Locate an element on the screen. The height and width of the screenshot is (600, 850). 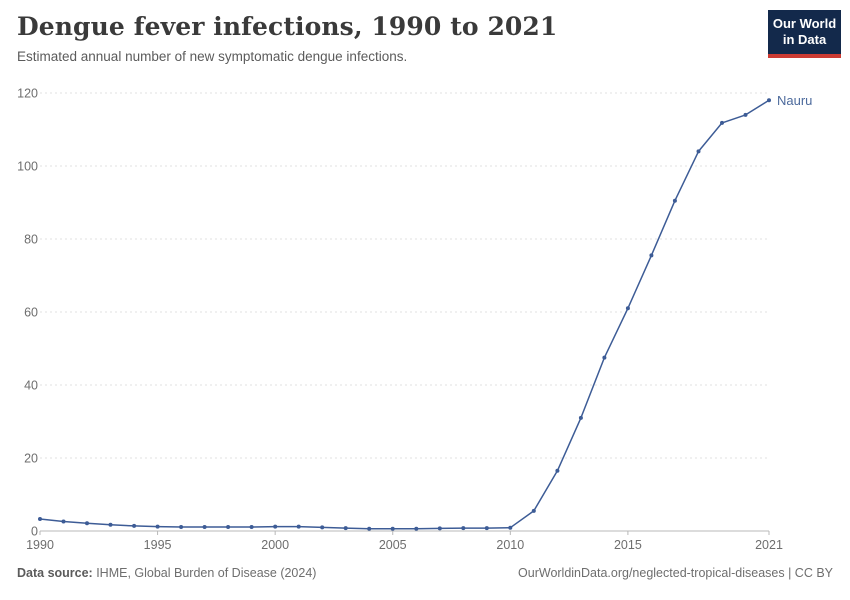
owid-logo-line1: Our World is located at coordinates (804, 23).